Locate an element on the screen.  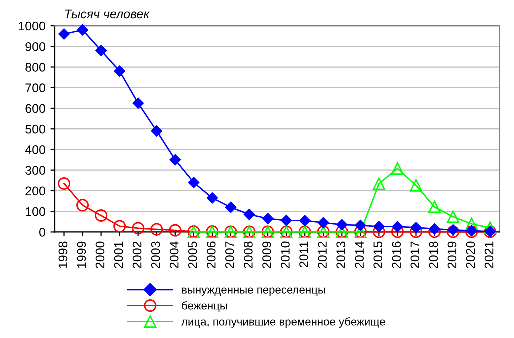
y-tick-label: 700 is located at coordinates (36, 88).